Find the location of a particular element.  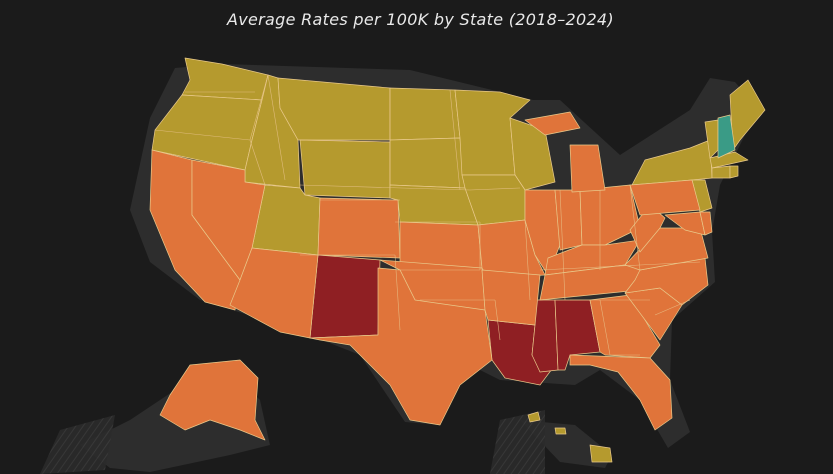

state-hawaii: Hawaii is located at coordinates (570, 437).